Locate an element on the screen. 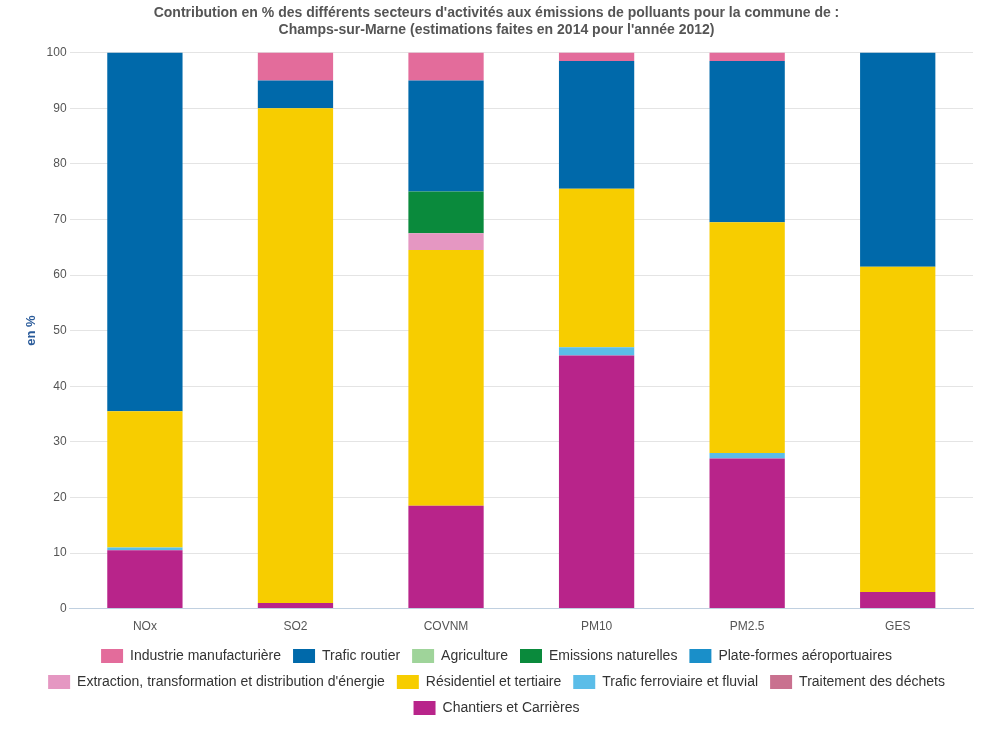 The width and height of the screenshot is (1003, 735). legend-label: Industrie manufacturière is located at coordinates (206, 654).